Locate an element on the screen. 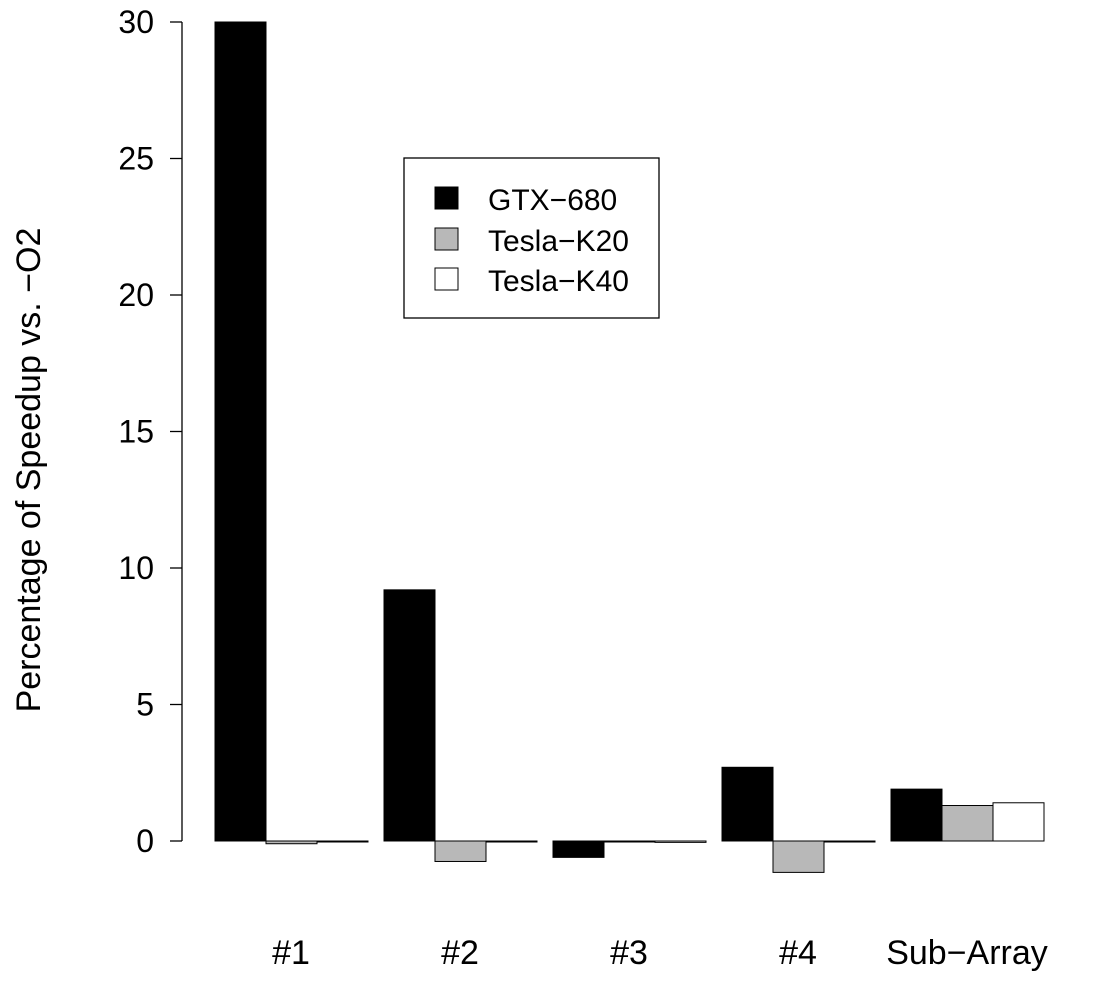 Image resolution: width=1100 pixels, height=1000 pixels. x-axis-categories: #1 #2 #3 #4 Sub−Array is located at coordinates (660, 953).